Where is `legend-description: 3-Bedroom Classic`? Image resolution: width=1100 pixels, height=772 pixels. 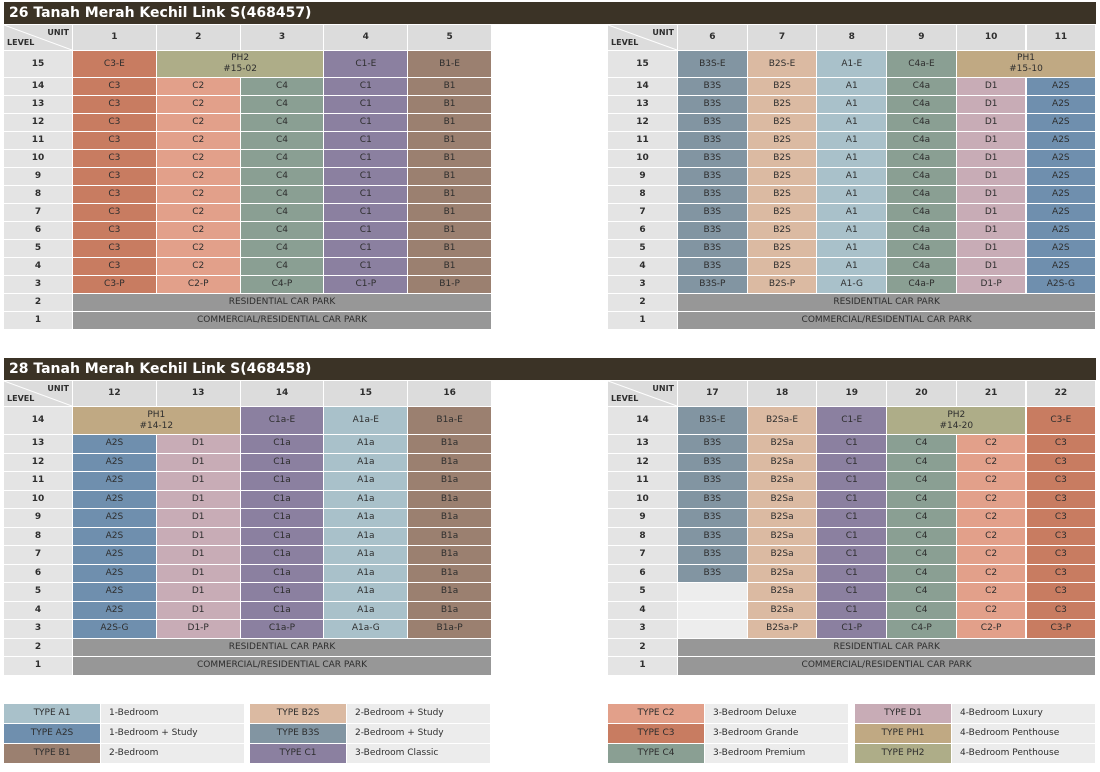
legend-description: 3-Bedroom Classic is located at coordinates (418, 753).